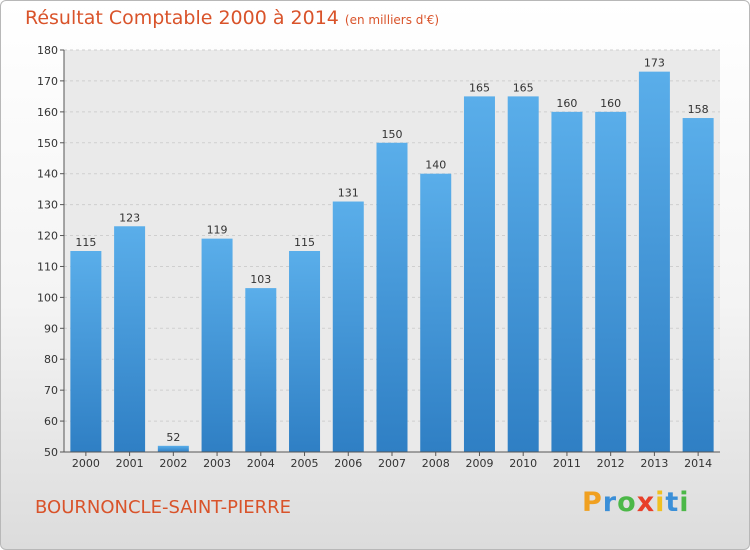 The height and width of the screenshot is (550, 750). Describe the element at coordinates (348, 193) in the screenshot. I see `data-label-2006: 131` at that location.